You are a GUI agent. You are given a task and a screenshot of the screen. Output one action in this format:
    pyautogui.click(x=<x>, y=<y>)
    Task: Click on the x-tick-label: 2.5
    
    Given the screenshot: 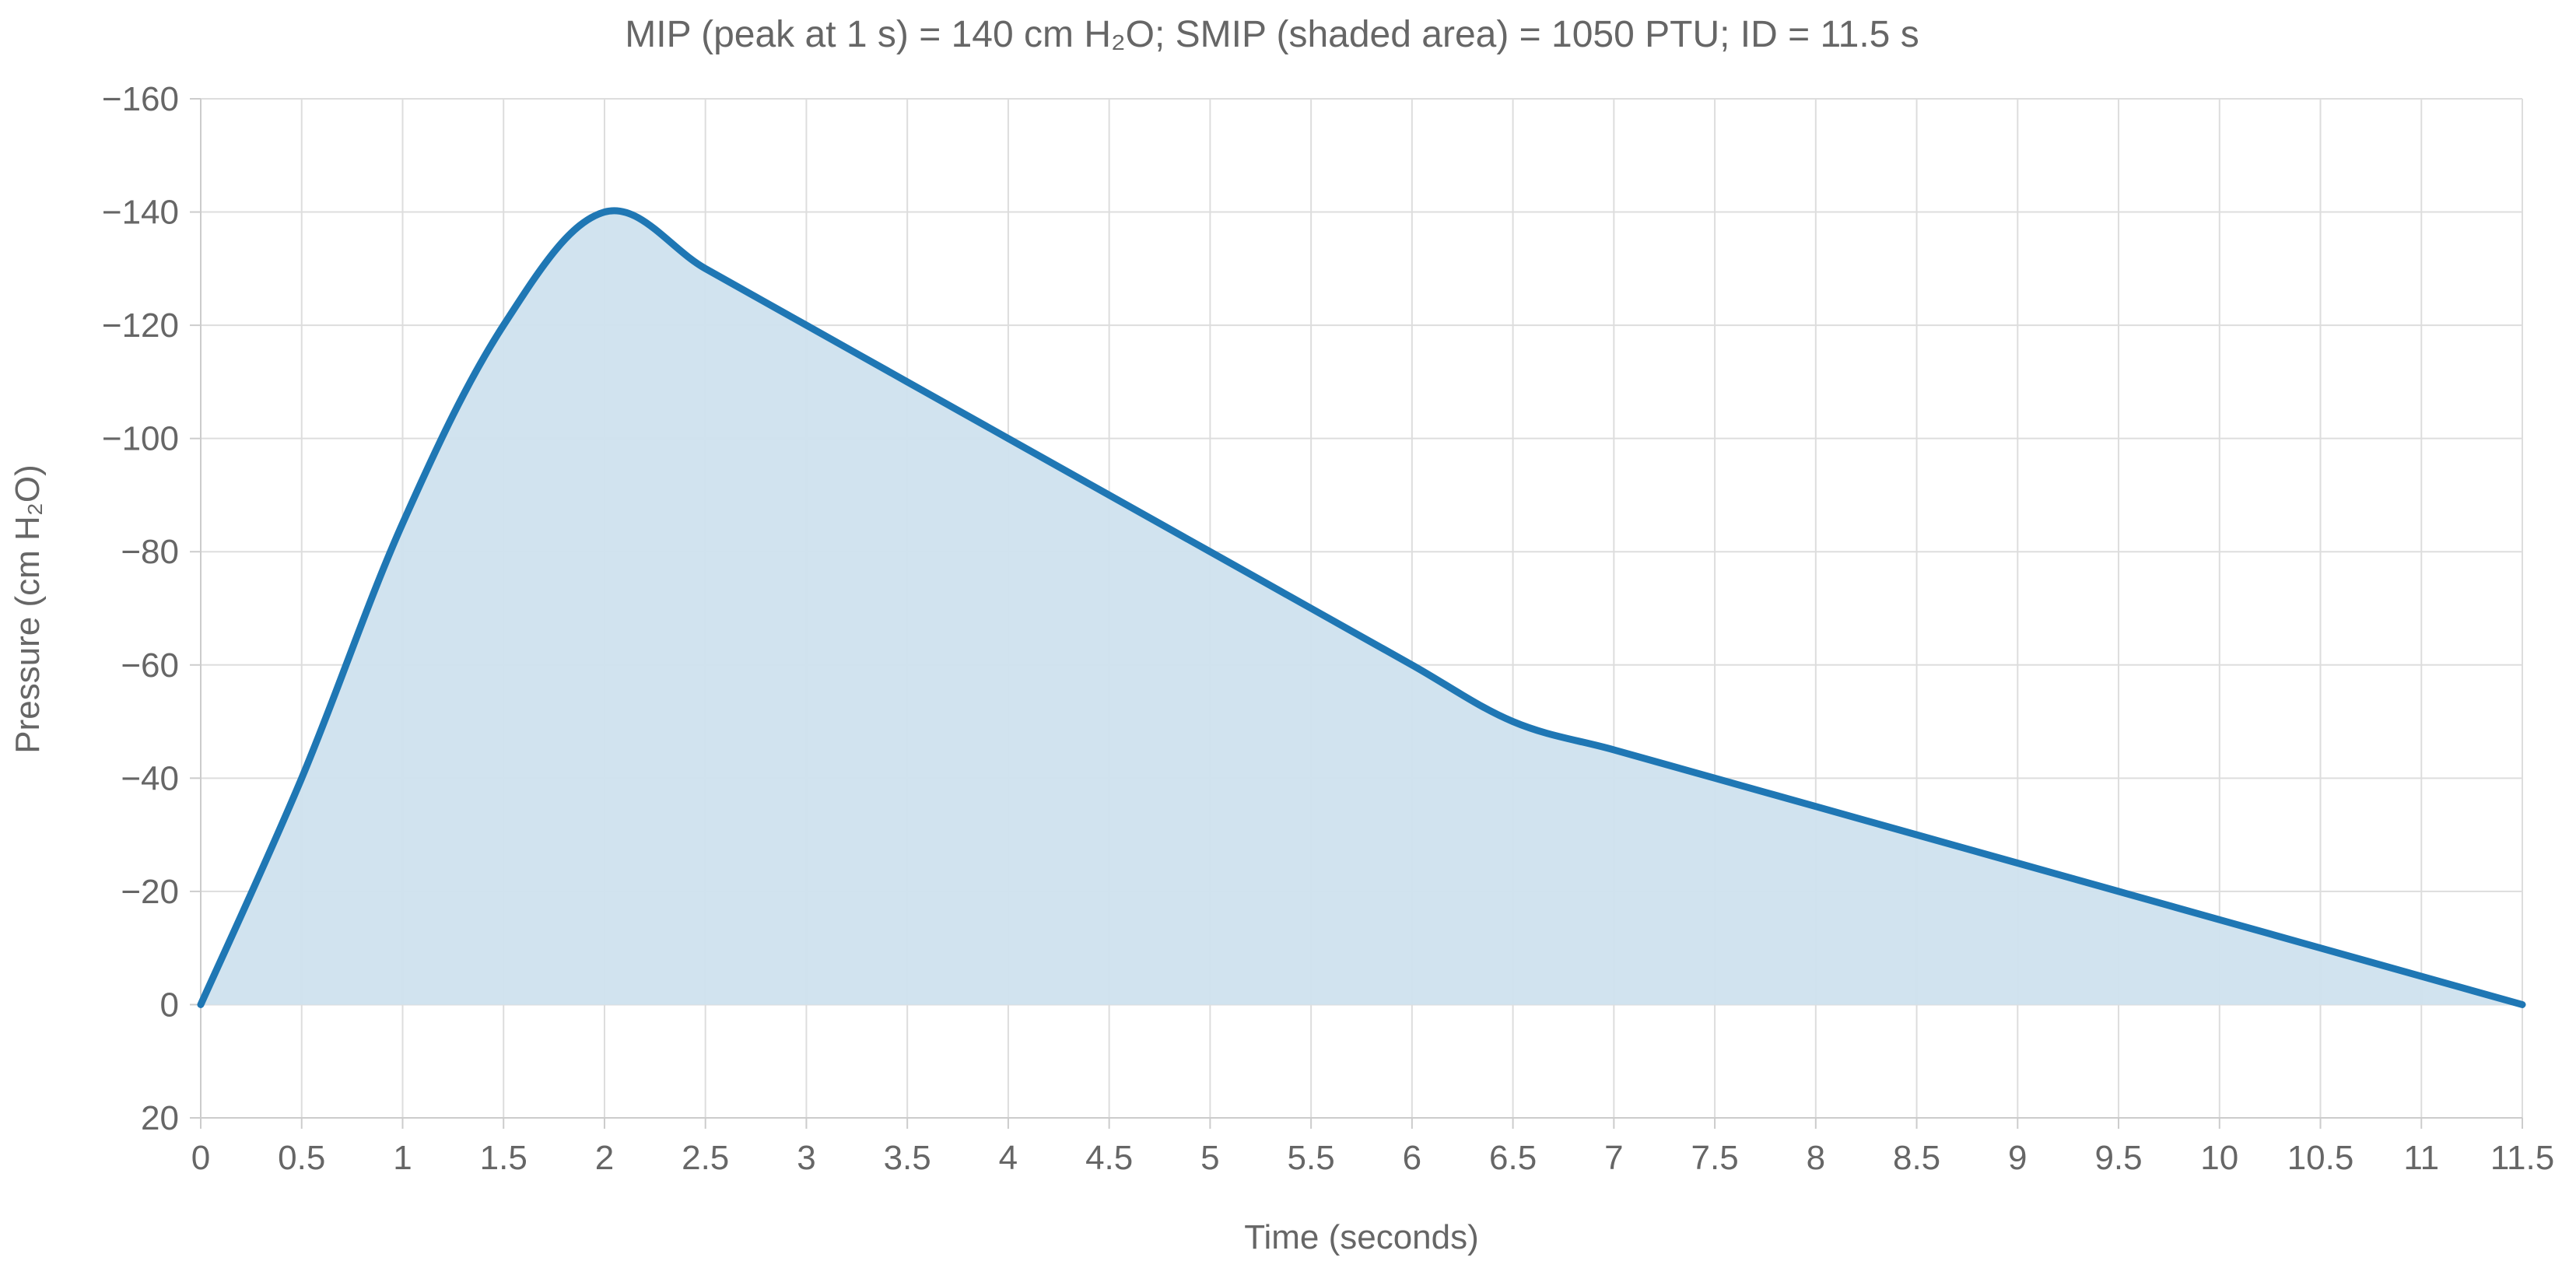 What is the action you would take?
    pyautogui.click(x=706, y=1158)
    